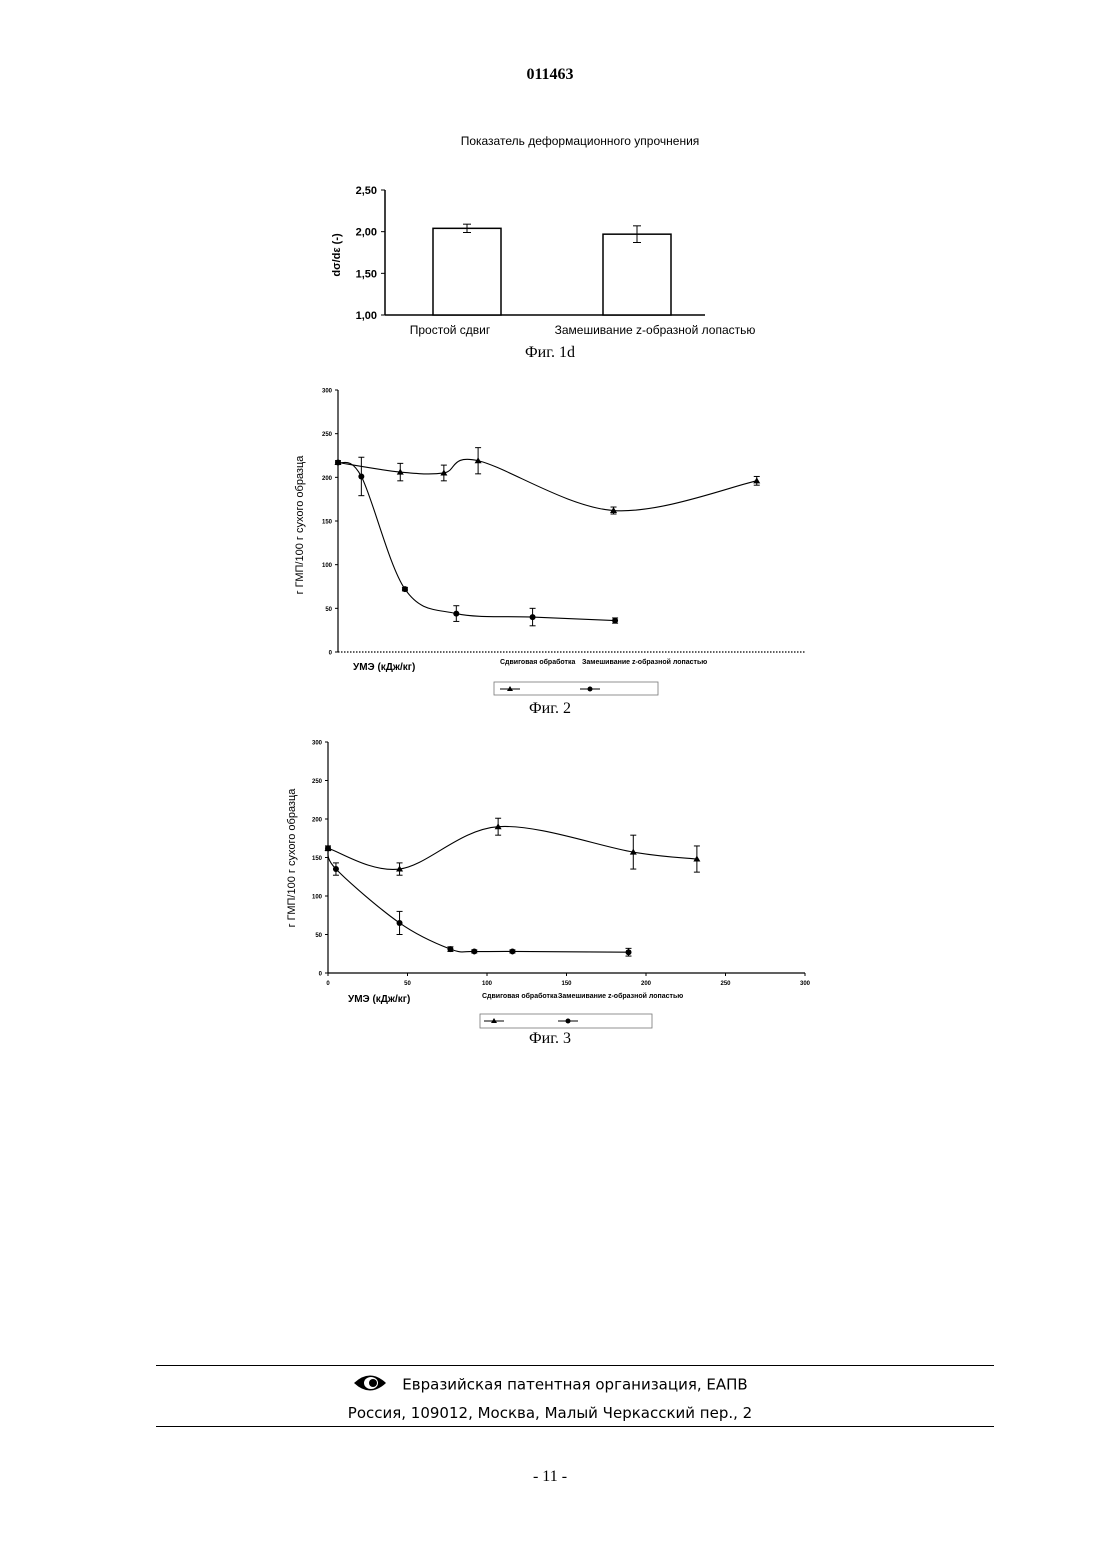 This screenshot has height=1556, width=1100. What do you see at coordinates (574, 1385) in the screenshot?
I see `footer-org-name: Евразийская патентная организация, ЕАПВ` at bounding box center [574, 1385].